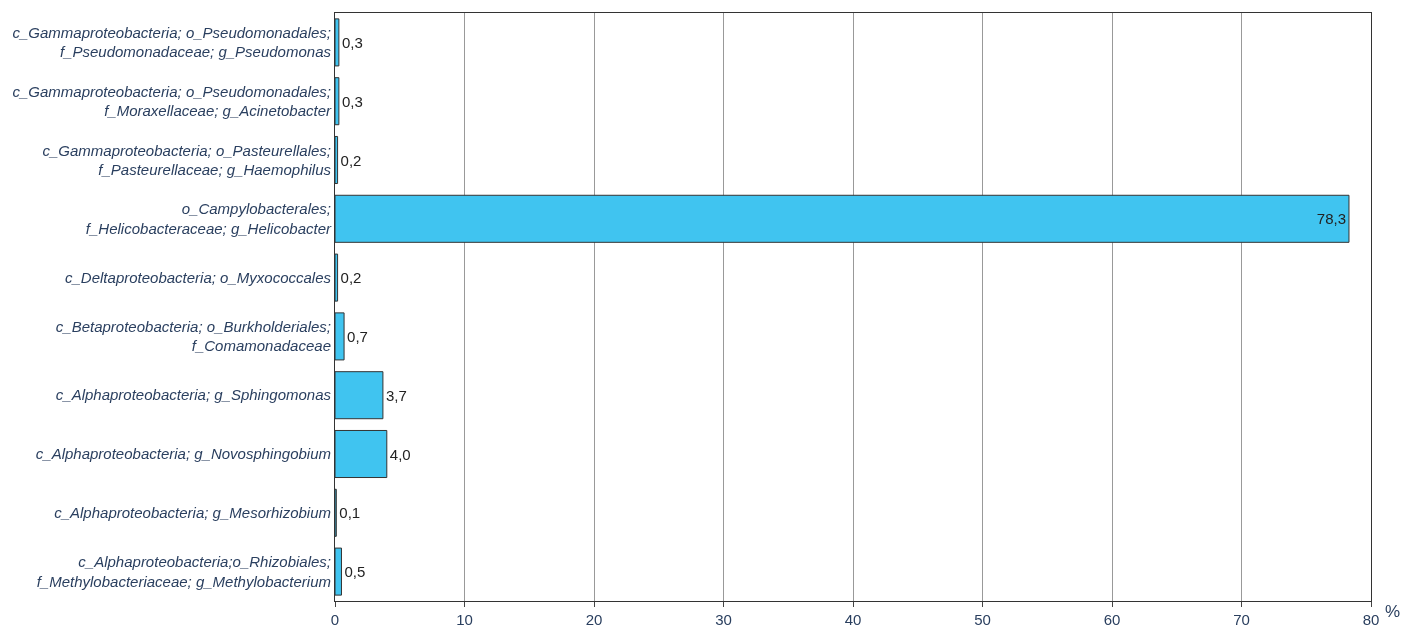 The height and width of the screenshot is (641, 1416). I want to click on data-label: 0,7, so click(357, 336).